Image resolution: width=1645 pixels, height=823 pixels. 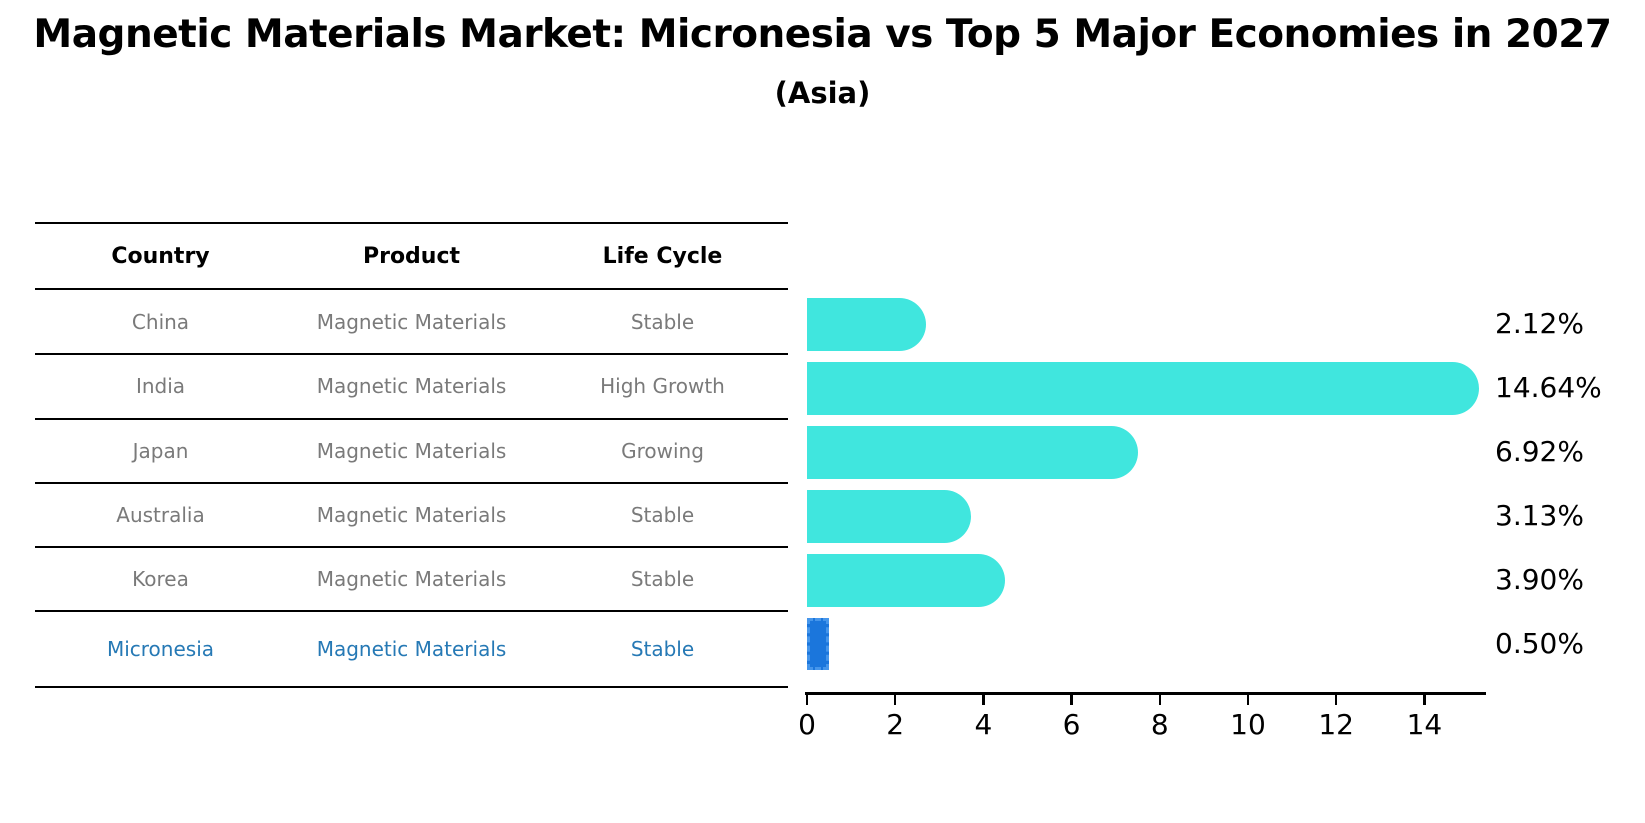 What do you see at coordinates (889, 516) in the screenshot?
I see `bar-australia` at bounding box center [889, 516].